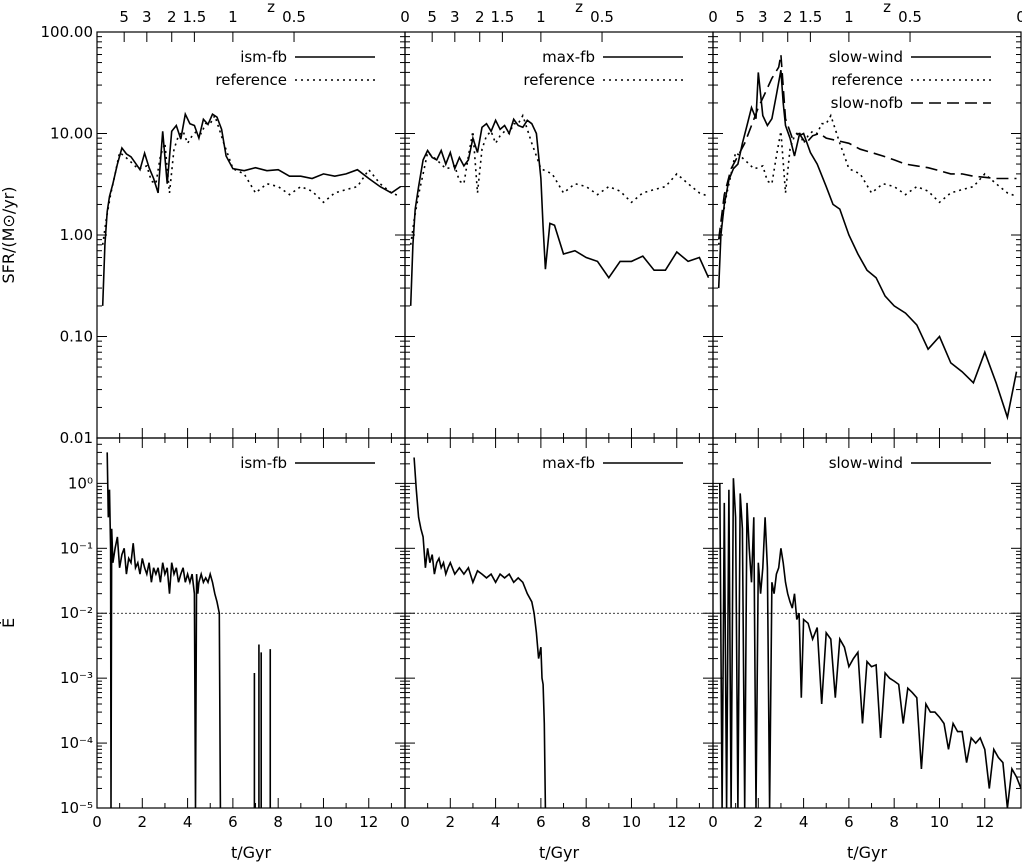  Describe the element at coordinates (76, 743) in the screenshot. I see `y-tick-label: 10⁻⁴` at that location.